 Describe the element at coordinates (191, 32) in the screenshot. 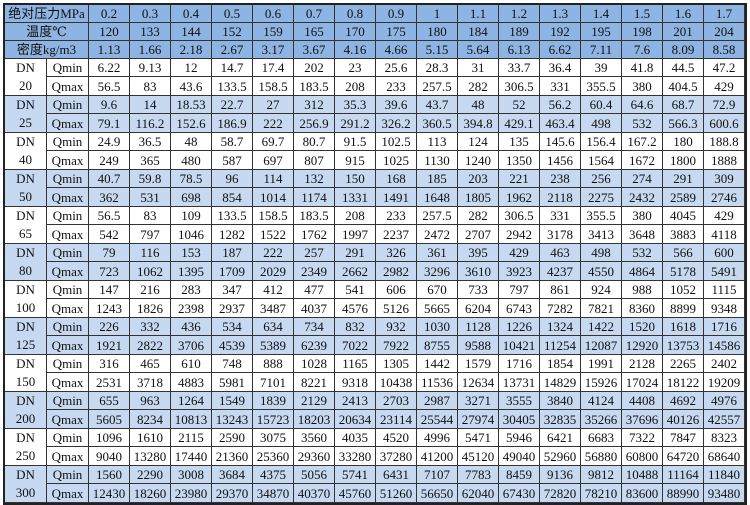

I see `temperature-cell: 144` at that location.